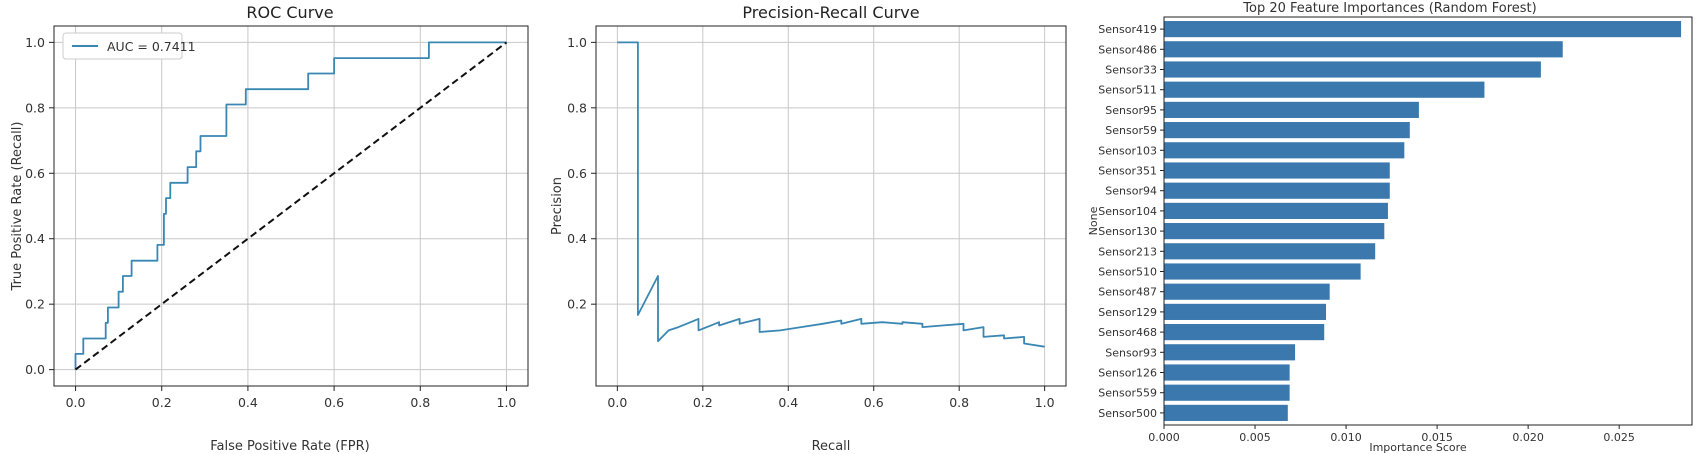 Image resolution: width=1700 pixels, height=454 pixels. What do you see at coordinates (874, 402) in the screenshot?
I see `pr-x-tick-label: 0.6` at bounding box center [874, 402].